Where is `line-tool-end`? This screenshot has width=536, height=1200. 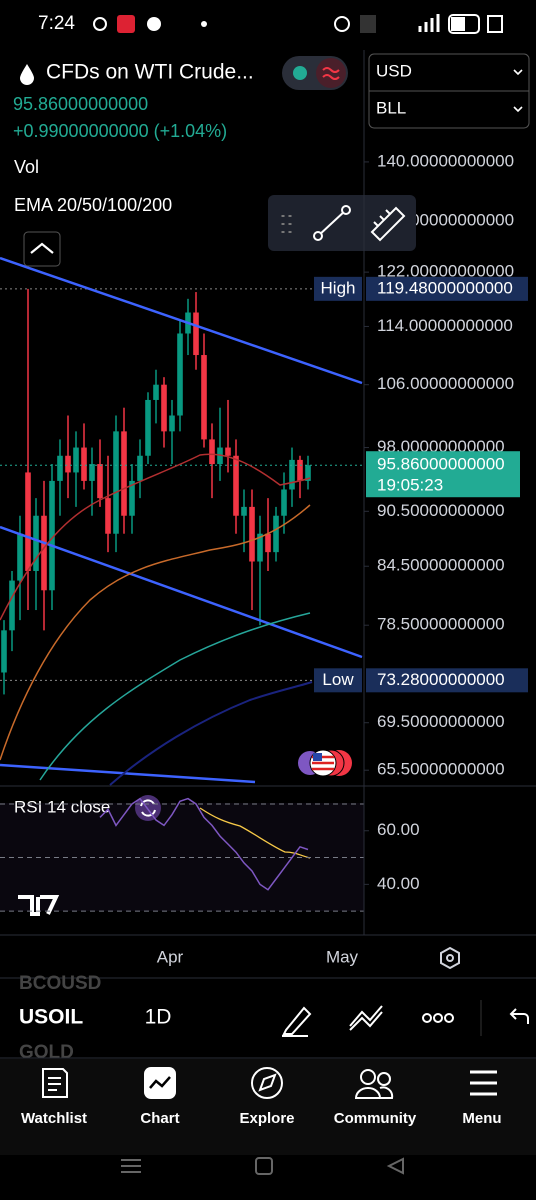
line-tool-end is located at coordinates (346, 210).